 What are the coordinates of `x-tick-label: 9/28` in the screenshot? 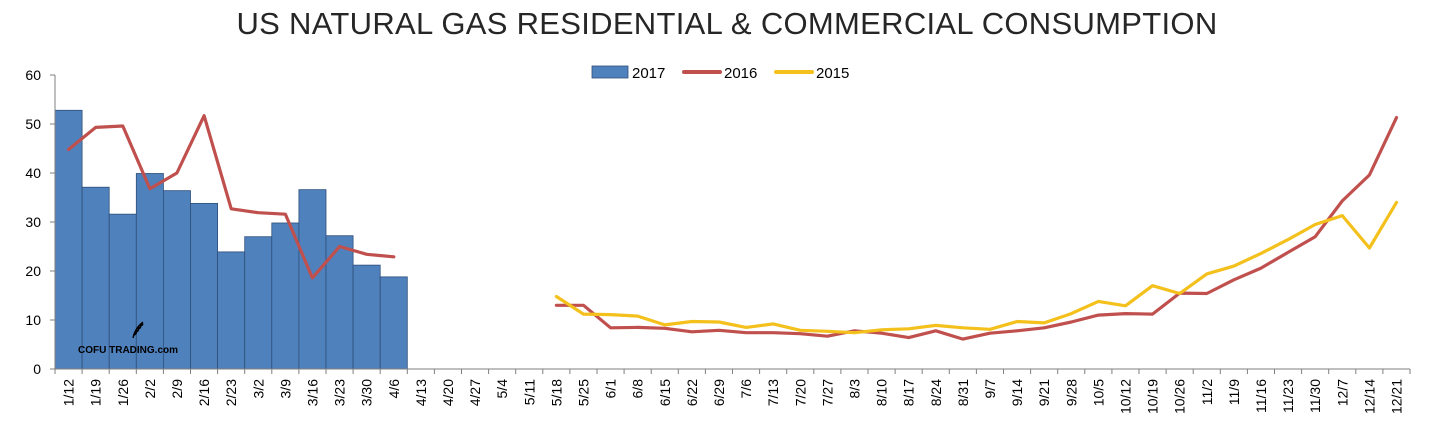 It's located at (1071, 392).